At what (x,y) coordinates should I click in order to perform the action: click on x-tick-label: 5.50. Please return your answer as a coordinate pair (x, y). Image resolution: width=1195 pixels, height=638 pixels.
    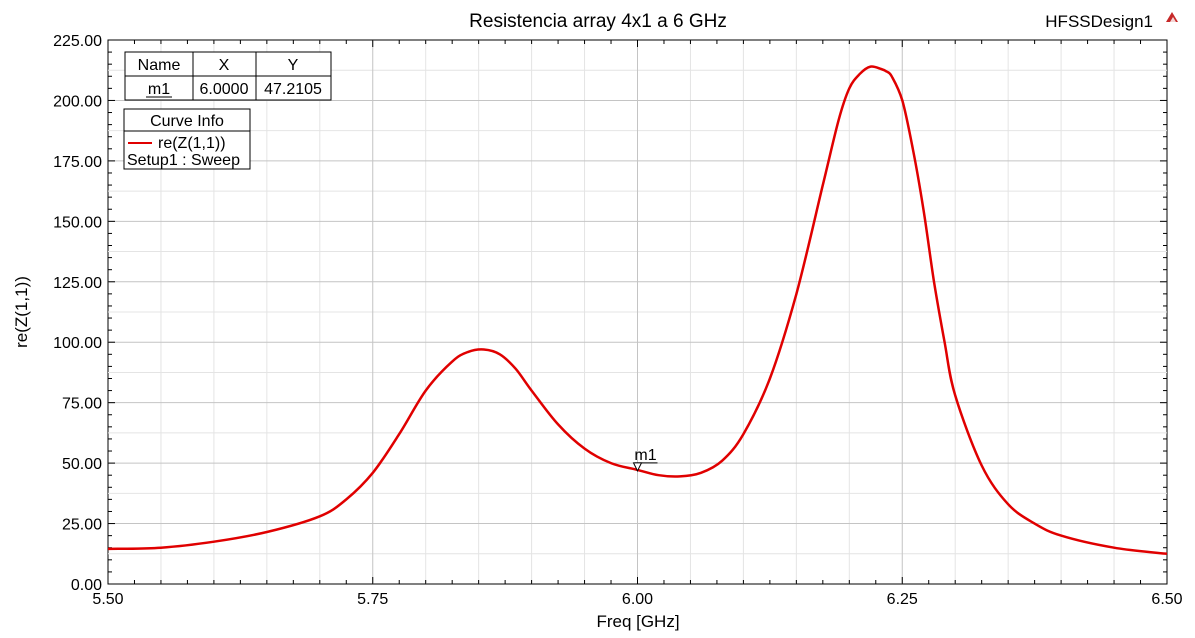
    Looking at the image, I should click on (107, 599).